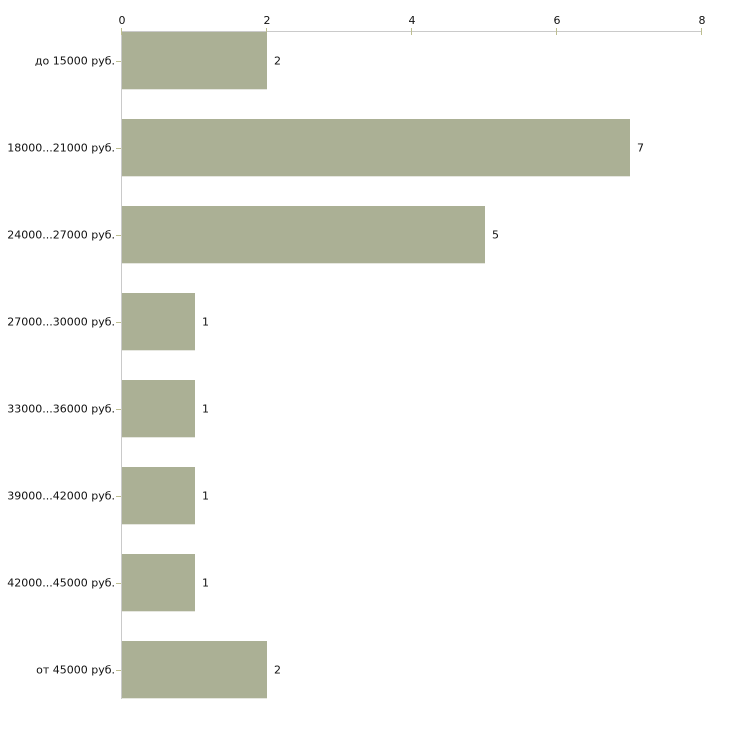 This screenshot has height=730, width=730. I want to click on category-label: 42000...45000 руб., so click(61, 583).